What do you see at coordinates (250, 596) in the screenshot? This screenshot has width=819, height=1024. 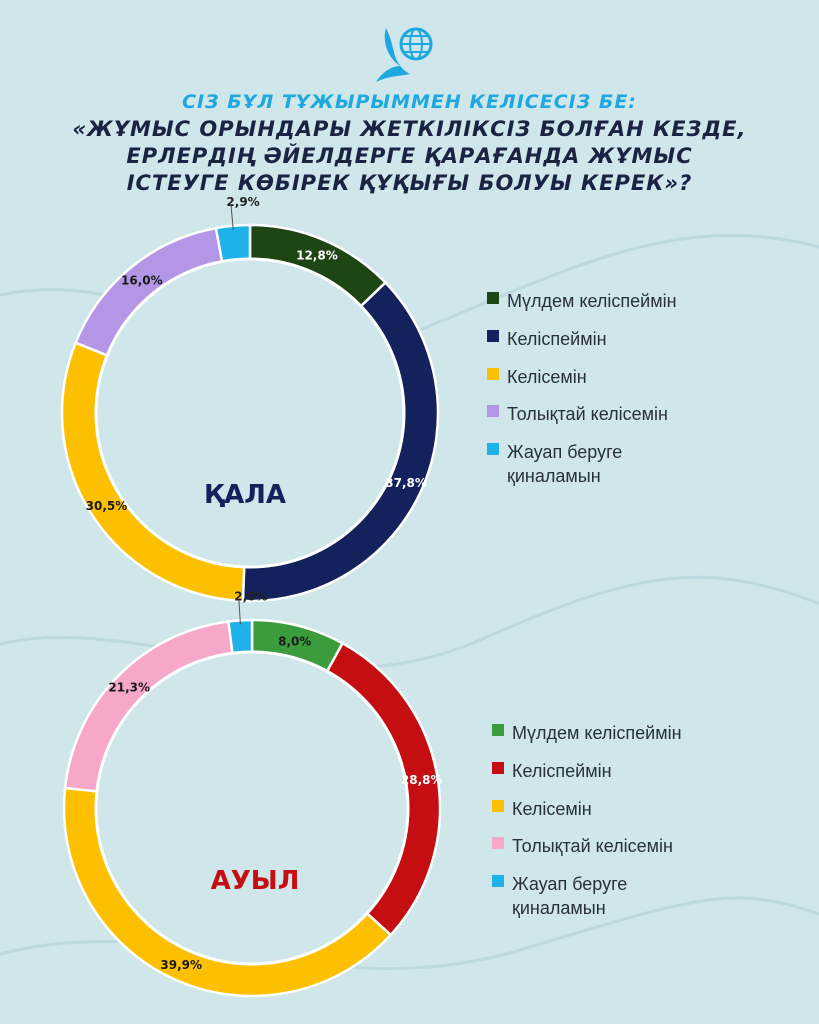 I see `slice-value-label: 2,0%` at bounding box center [250, 596].